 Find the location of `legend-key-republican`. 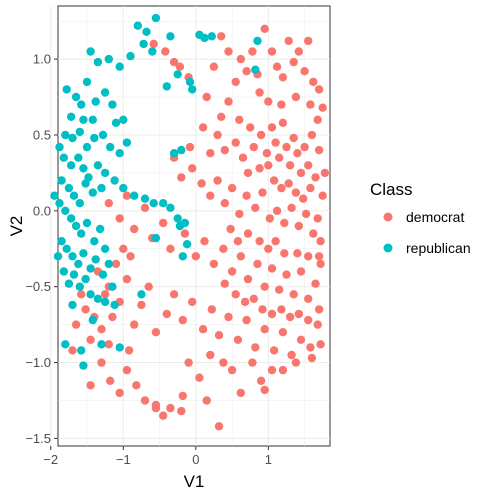

legend-key-republican is located at coordinates (388, 248).